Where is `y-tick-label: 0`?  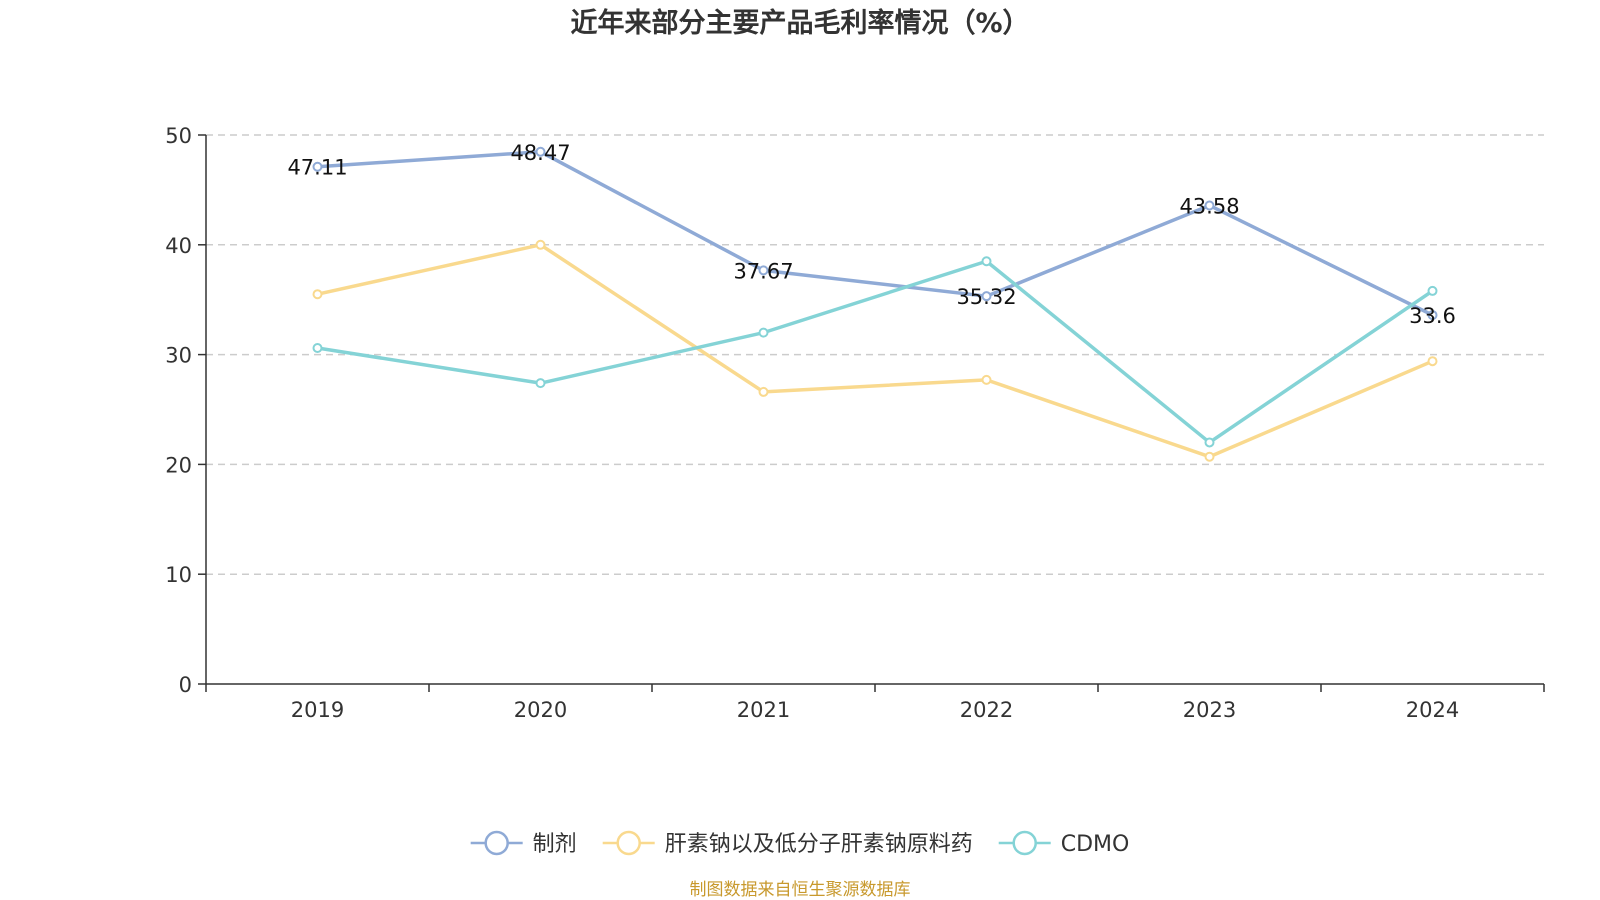 y-tick-label: 0 is located at coordinates (185, 685).